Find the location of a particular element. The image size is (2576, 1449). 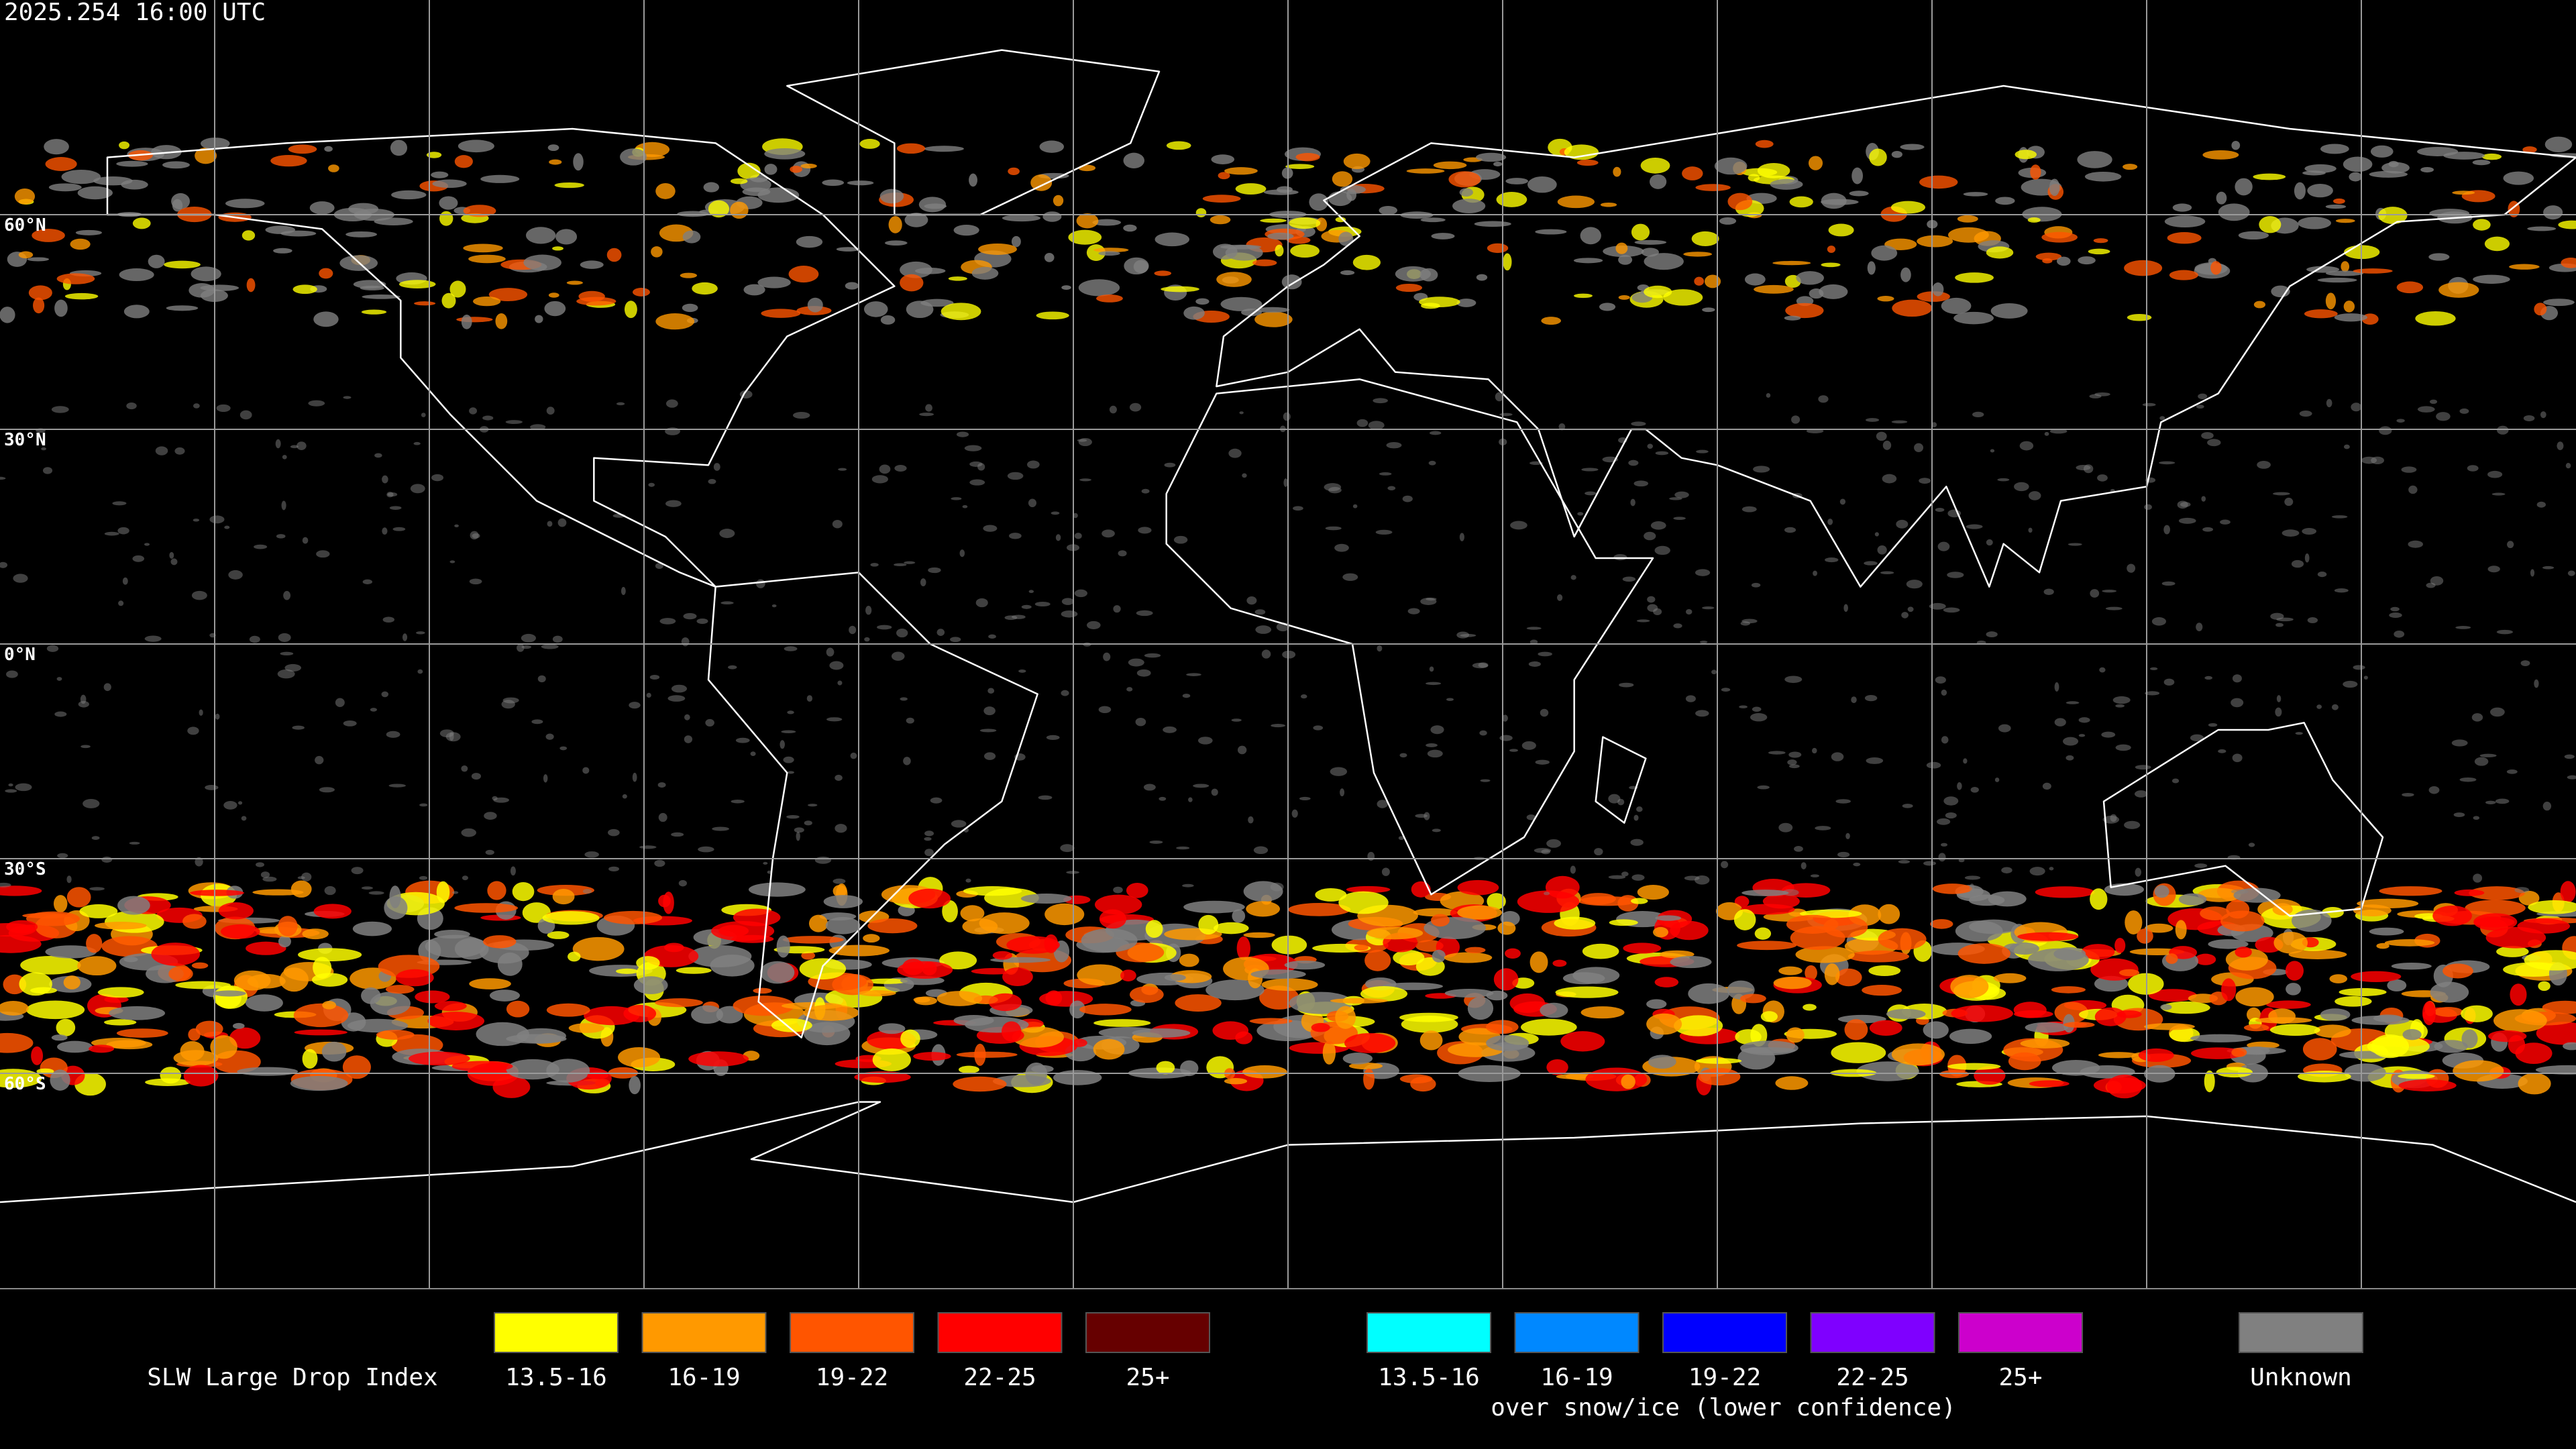

coastline is located at coordinates (973, 132).